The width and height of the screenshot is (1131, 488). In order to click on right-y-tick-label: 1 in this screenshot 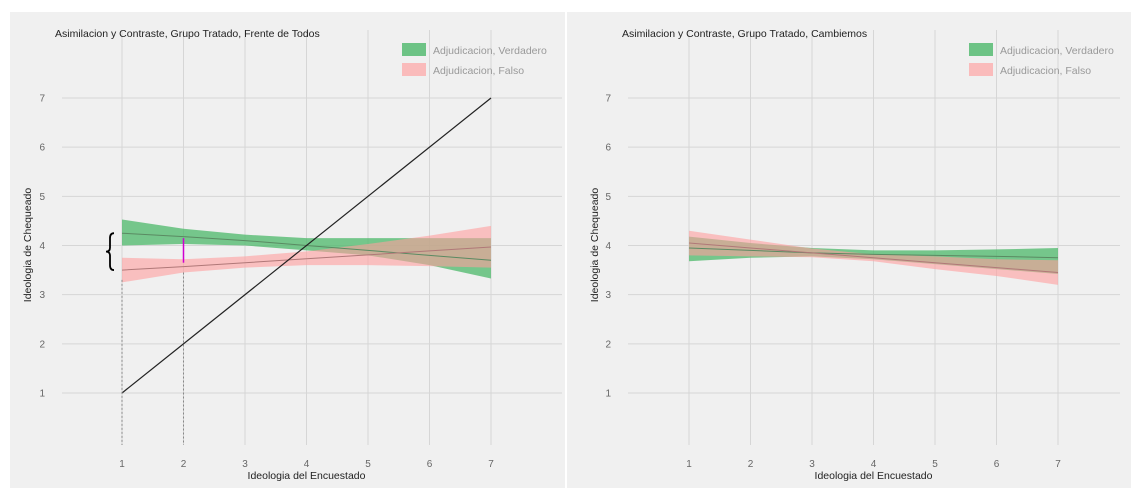, I will do `click(608, 394)`.